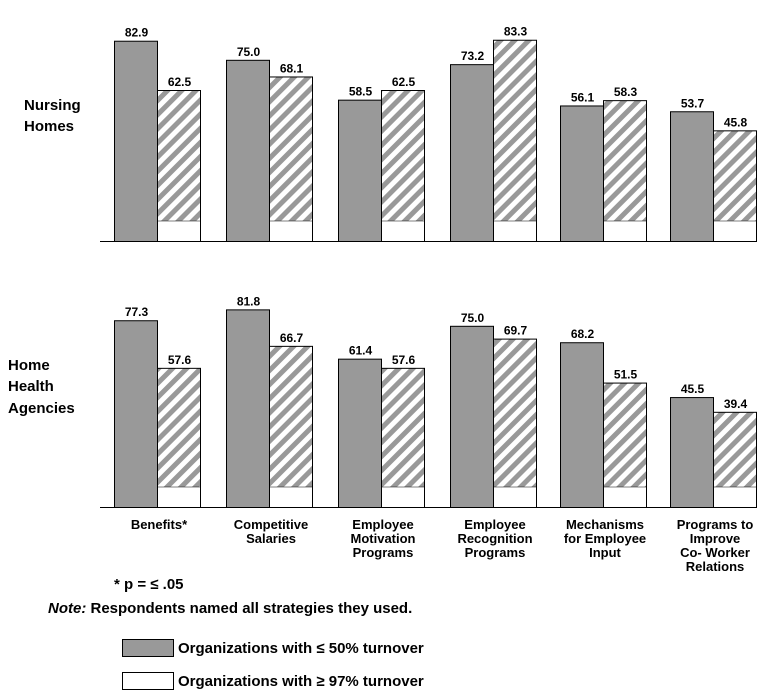 This screenshot has width=764, height=696. I want to click on note-prefix: Note:, so click(67, 608).